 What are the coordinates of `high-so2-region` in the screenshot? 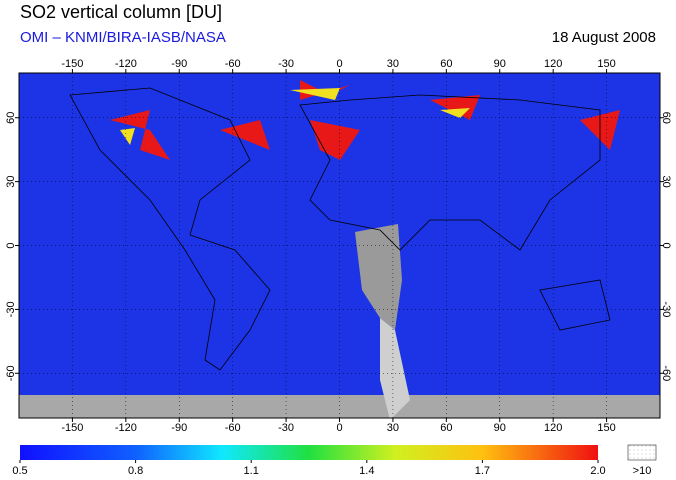 It's located at (365, 120).